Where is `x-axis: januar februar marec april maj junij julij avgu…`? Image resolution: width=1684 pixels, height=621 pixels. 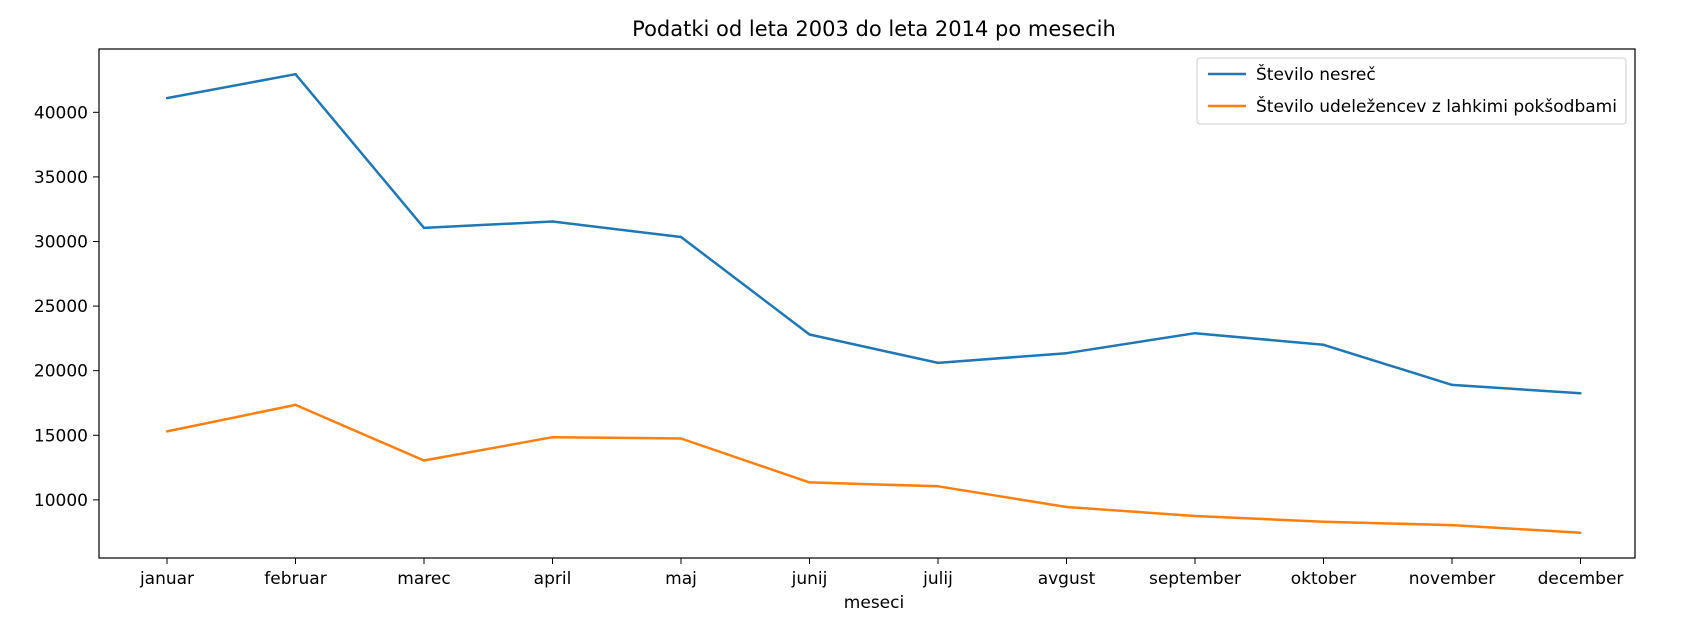 x-axis: januar februar marec april maj junij julij avgu… is located at coordinates (881, 573).